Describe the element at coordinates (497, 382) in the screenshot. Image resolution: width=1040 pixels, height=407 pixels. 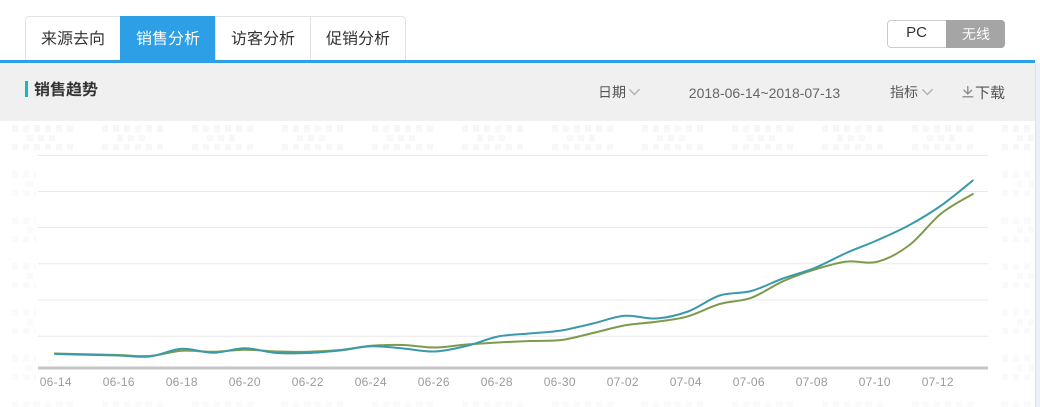
I see `svg-text: 06-28` at that location.